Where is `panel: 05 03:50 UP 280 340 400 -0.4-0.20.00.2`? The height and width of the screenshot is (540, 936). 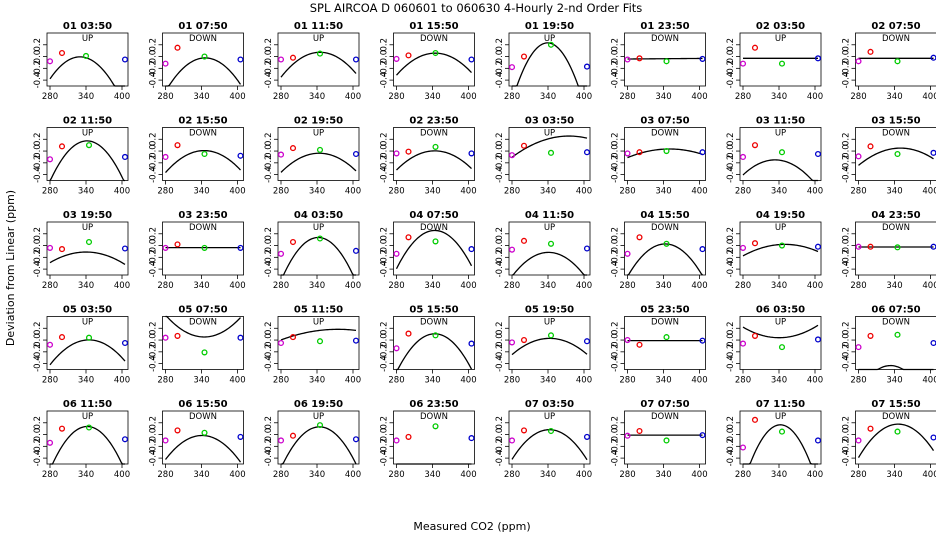 panel: 05 03:50 UP 280 340 400 -0.4-0.20.00.2 is located at coordinates (81, 345).